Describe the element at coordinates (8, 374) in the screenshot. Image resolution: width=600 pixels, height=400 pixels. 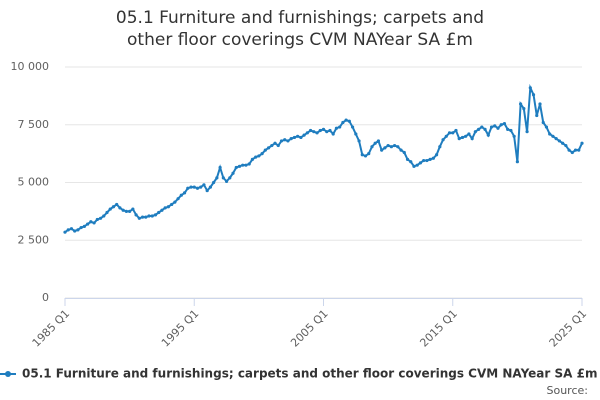
I see `legend-marker` at that location.